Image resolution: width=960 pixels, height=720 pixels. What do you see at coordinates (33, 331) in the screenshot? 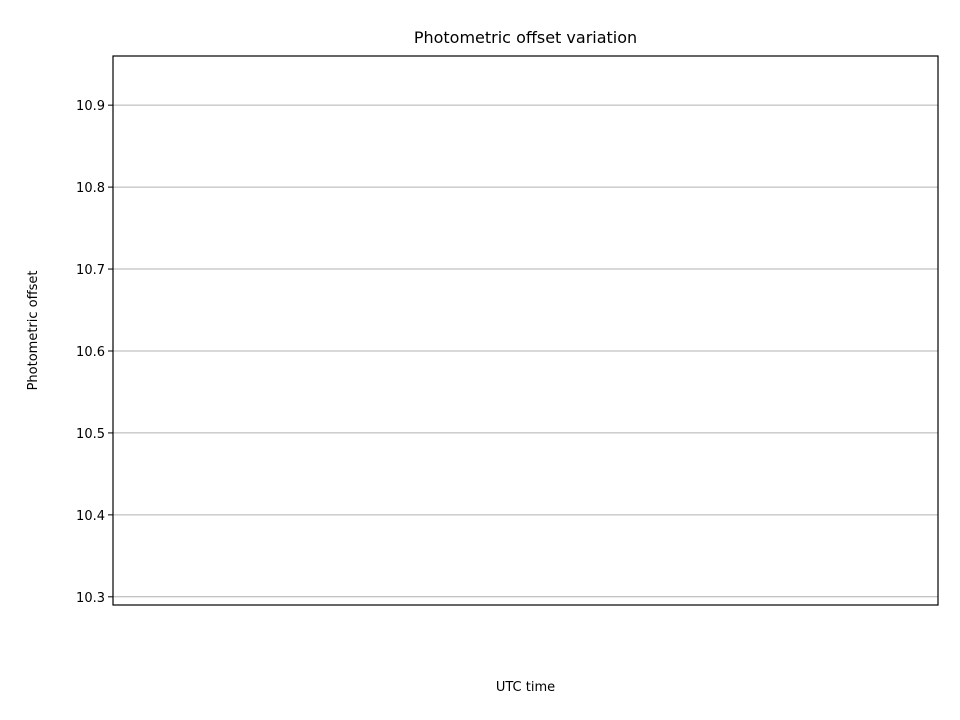
I see `y-axis-label: Photometric offset` at bounding box center [33, 331].